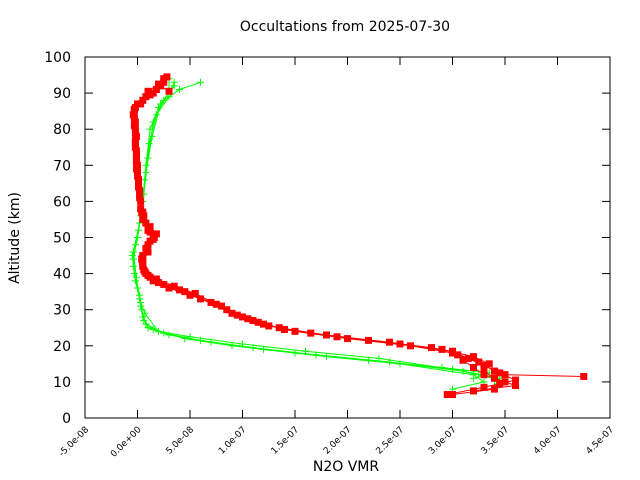 This screenshot has width=640, height=480. What do you see at coordinates (62, 239) in the screenshot?
I see `y-tick-label: 50` at bounding box center [62, 239].